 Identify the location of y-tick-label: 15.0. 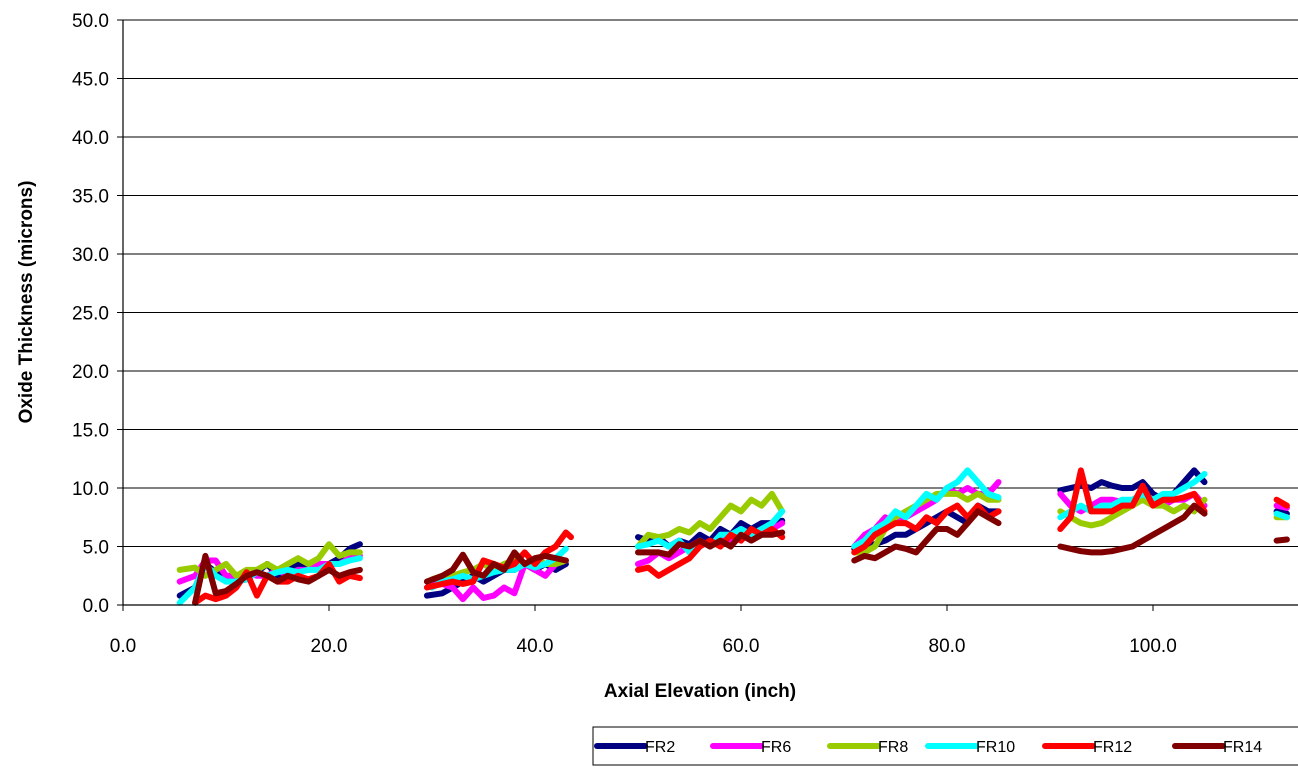
(90, 431).